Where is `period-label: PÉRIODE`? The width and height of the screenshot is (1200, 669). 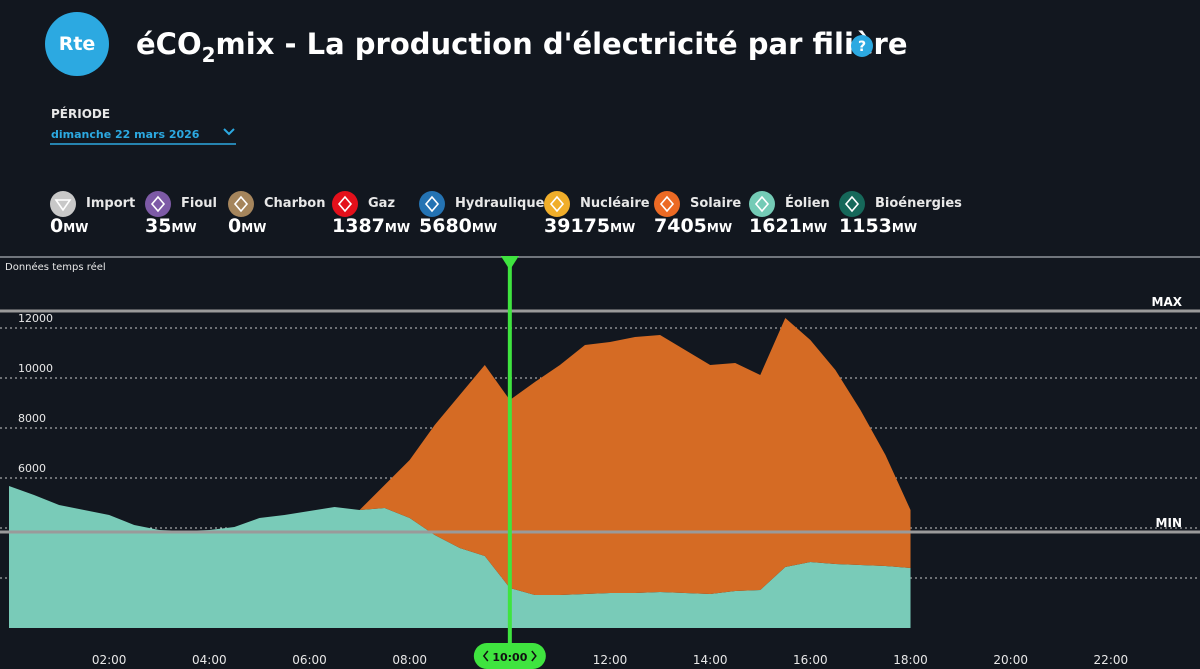 period-label: PÉRIODE is located at coordinates (80, 113).